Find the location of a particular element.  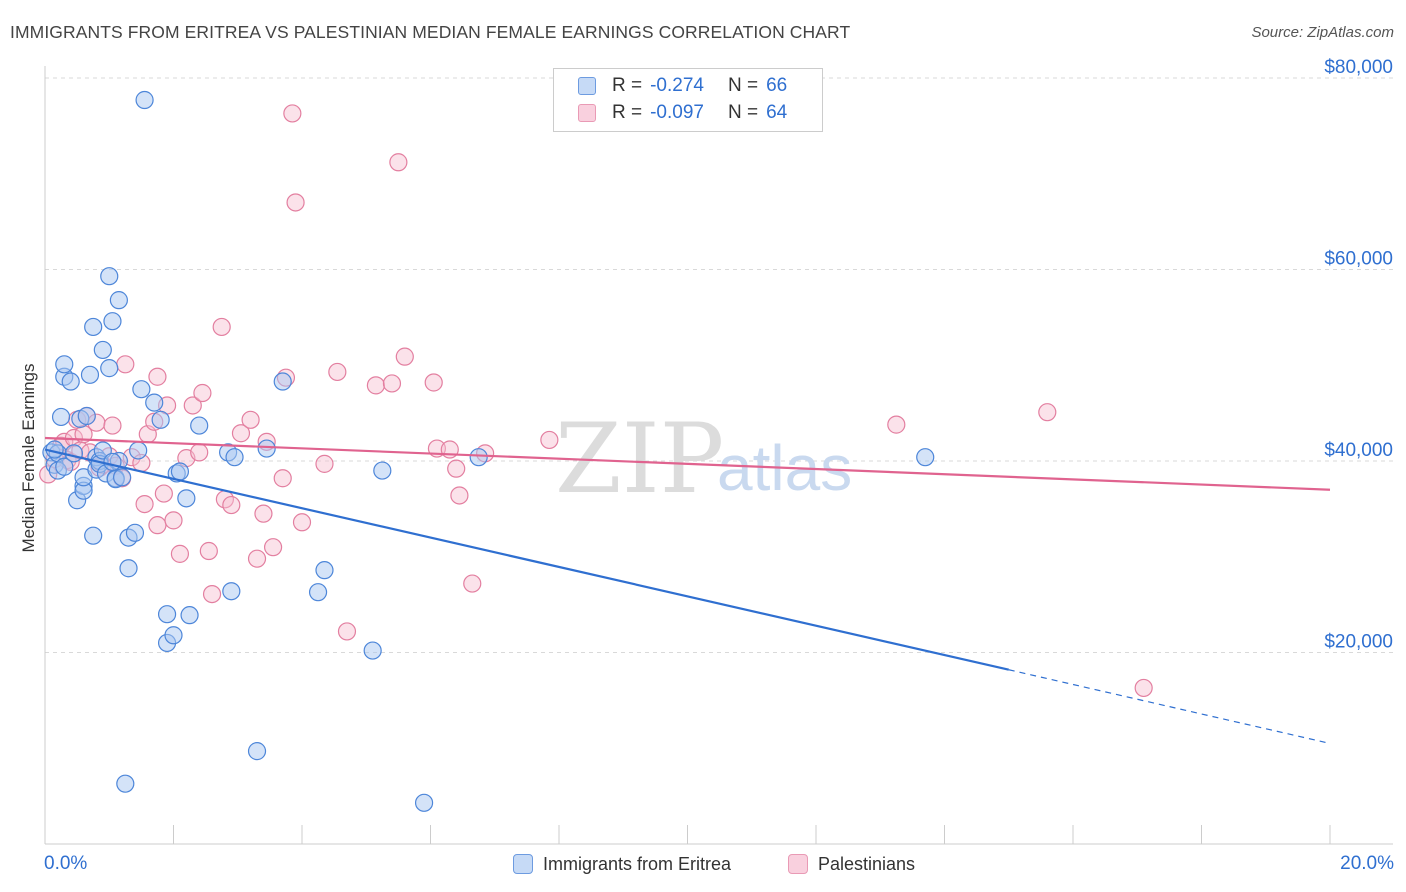

y-tick-label: $40,000 is located at coordinates (1358, 450).